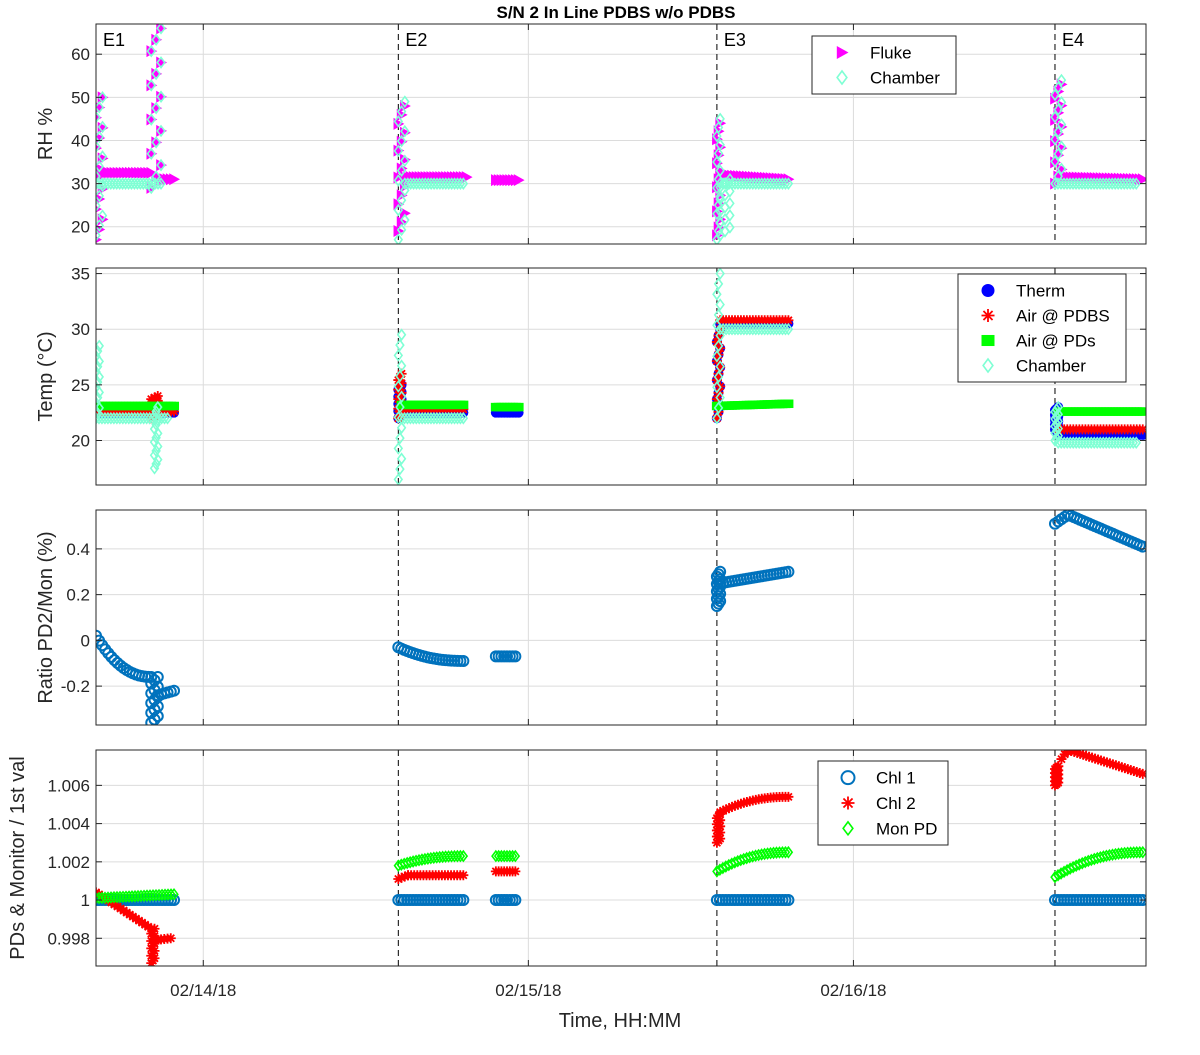 This screenshot has height=1055, width=1200. What do you see at coordinates (621, 875) in the screenshot?
I see `series-mon-pd` at bounding box center [621, 875].